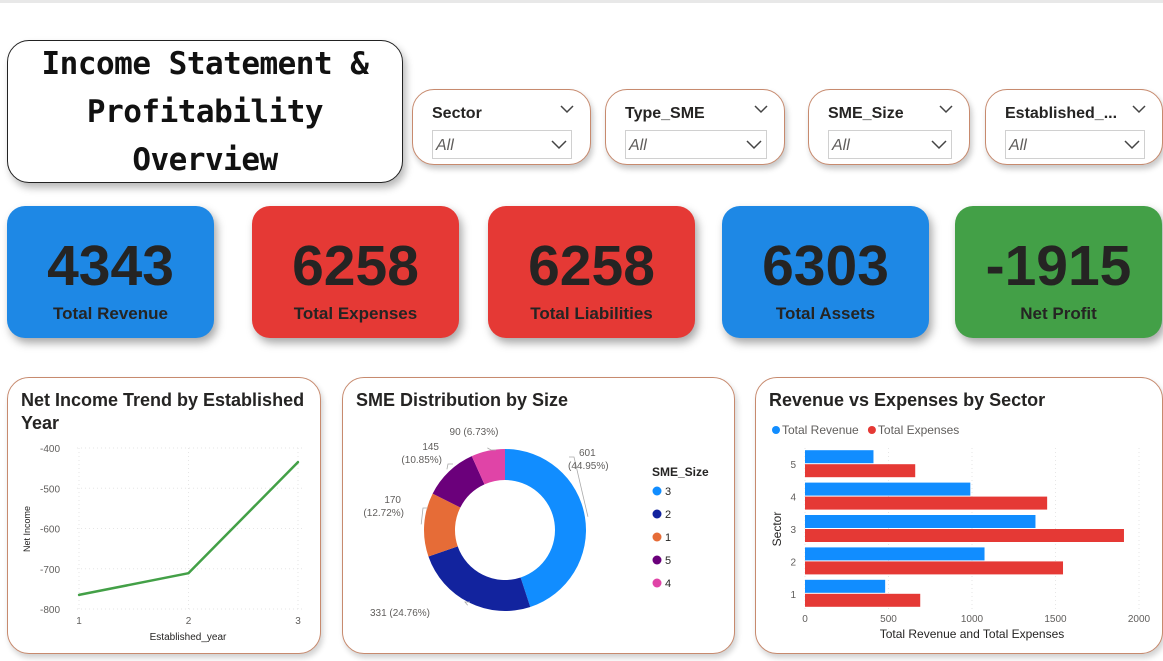 The width and height of the screenshot is (1163, 661). Describe the element at coordinates (866, 113) in the screenshot. I see `slicer-title: SME_Size` at that location.